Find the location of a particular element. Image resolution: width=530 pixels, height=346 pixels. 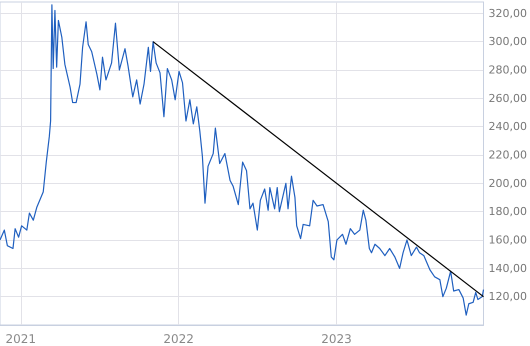

y-tick-label: 300,00 is located at coordinates (508, 41).